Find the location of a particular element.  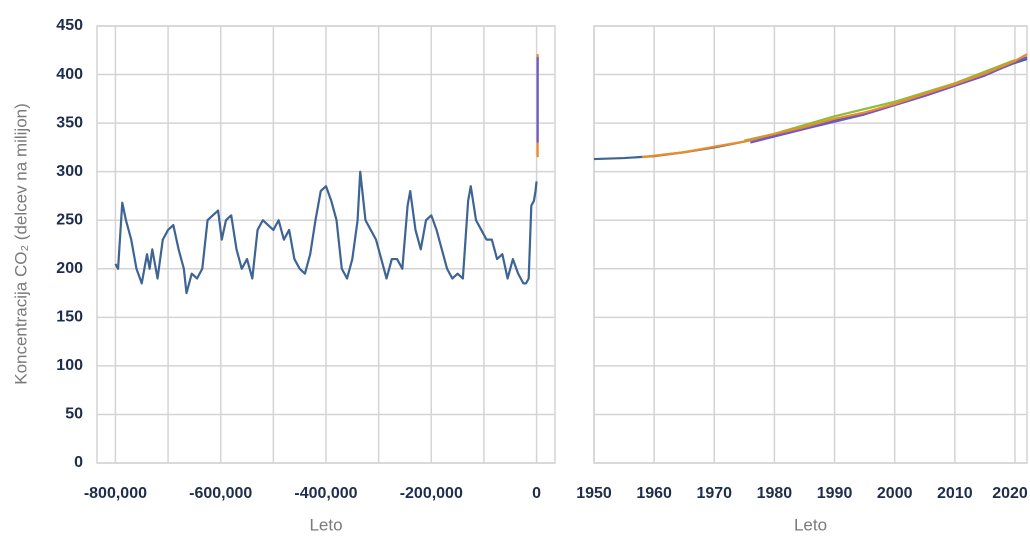

x-tick-label: 1960 is located at coordinates (654, 493).